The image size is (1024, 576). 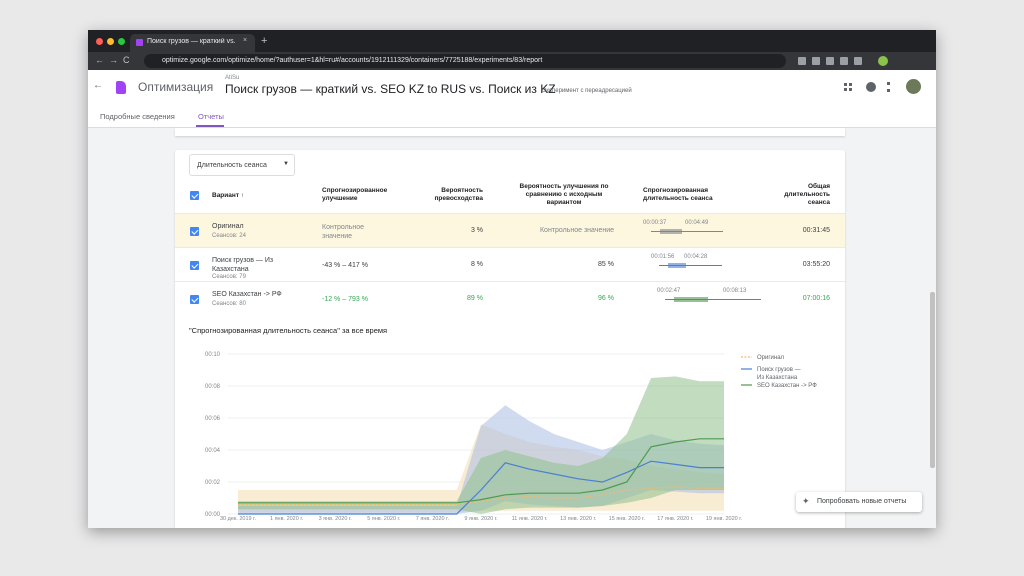 What do you see at coordinates (576, 230) in the screenshot?
I see `probability-improvement: Контрольное значение` at bounding box center [576, 230].